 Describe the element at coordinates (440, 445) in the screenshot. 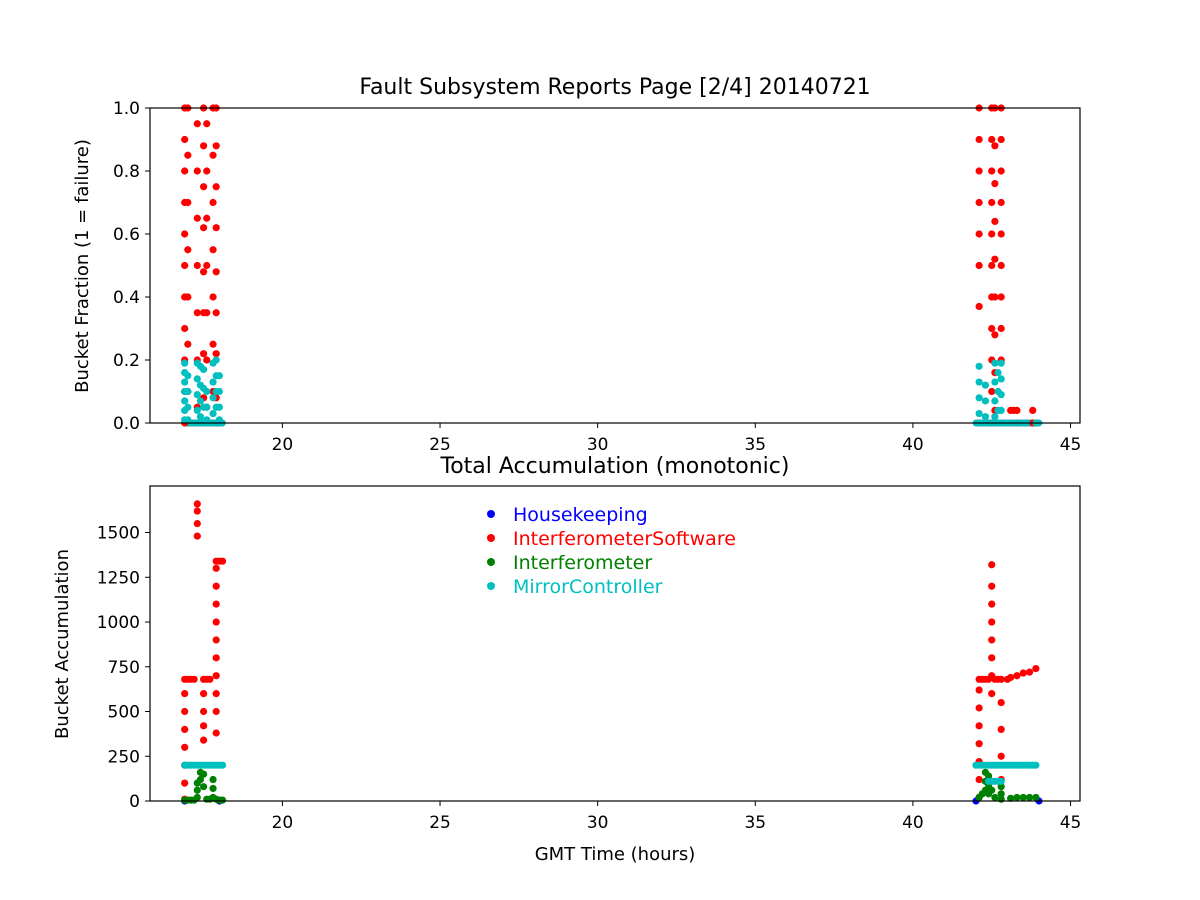

I see `x-tick-label: 25` at that location.